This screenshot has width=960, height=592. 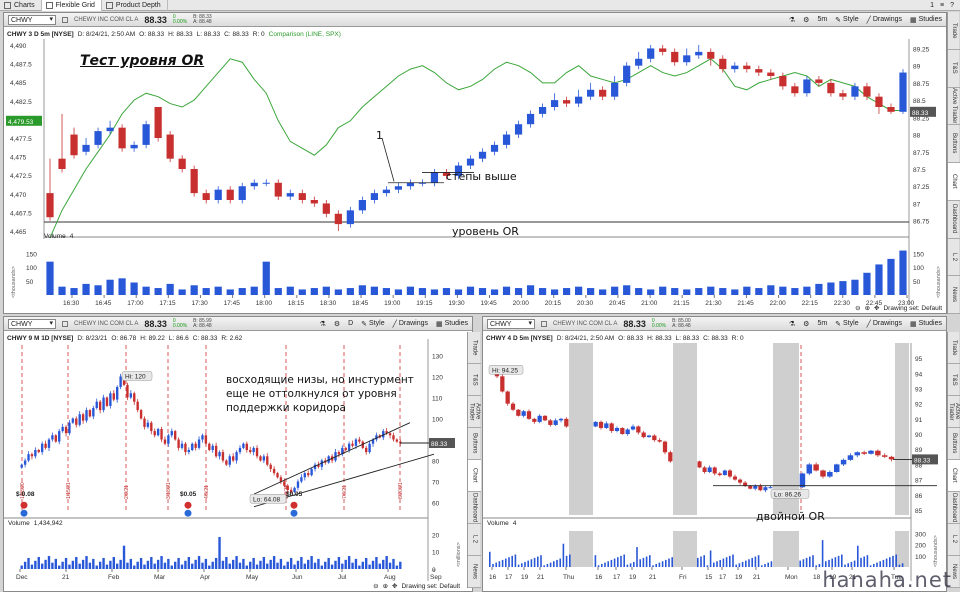 What do you see at coordinates (294, 494) in the screenshot?
I see `earnings-label: $0.05` at bounding box center [294, 494].